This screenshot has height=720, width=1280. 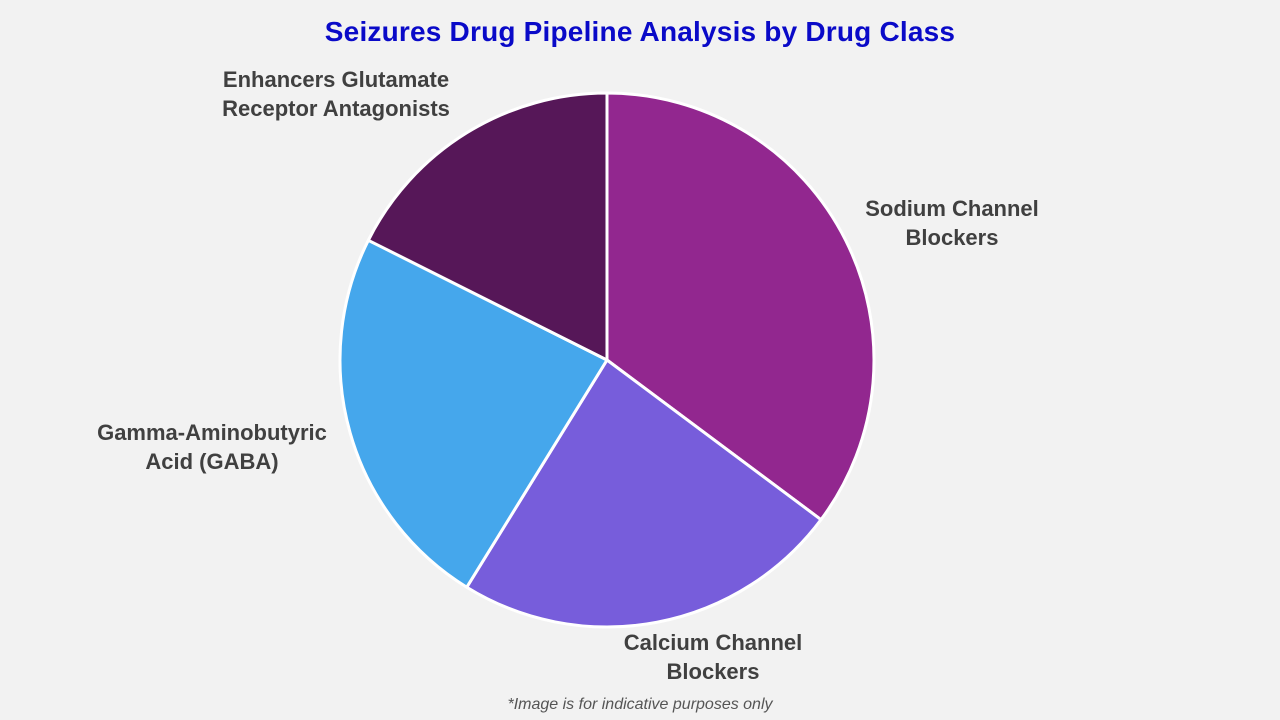 I want to click on label-sodium-channel-blockers: Sodium Channel Blockers, so click(x=952, y=223).